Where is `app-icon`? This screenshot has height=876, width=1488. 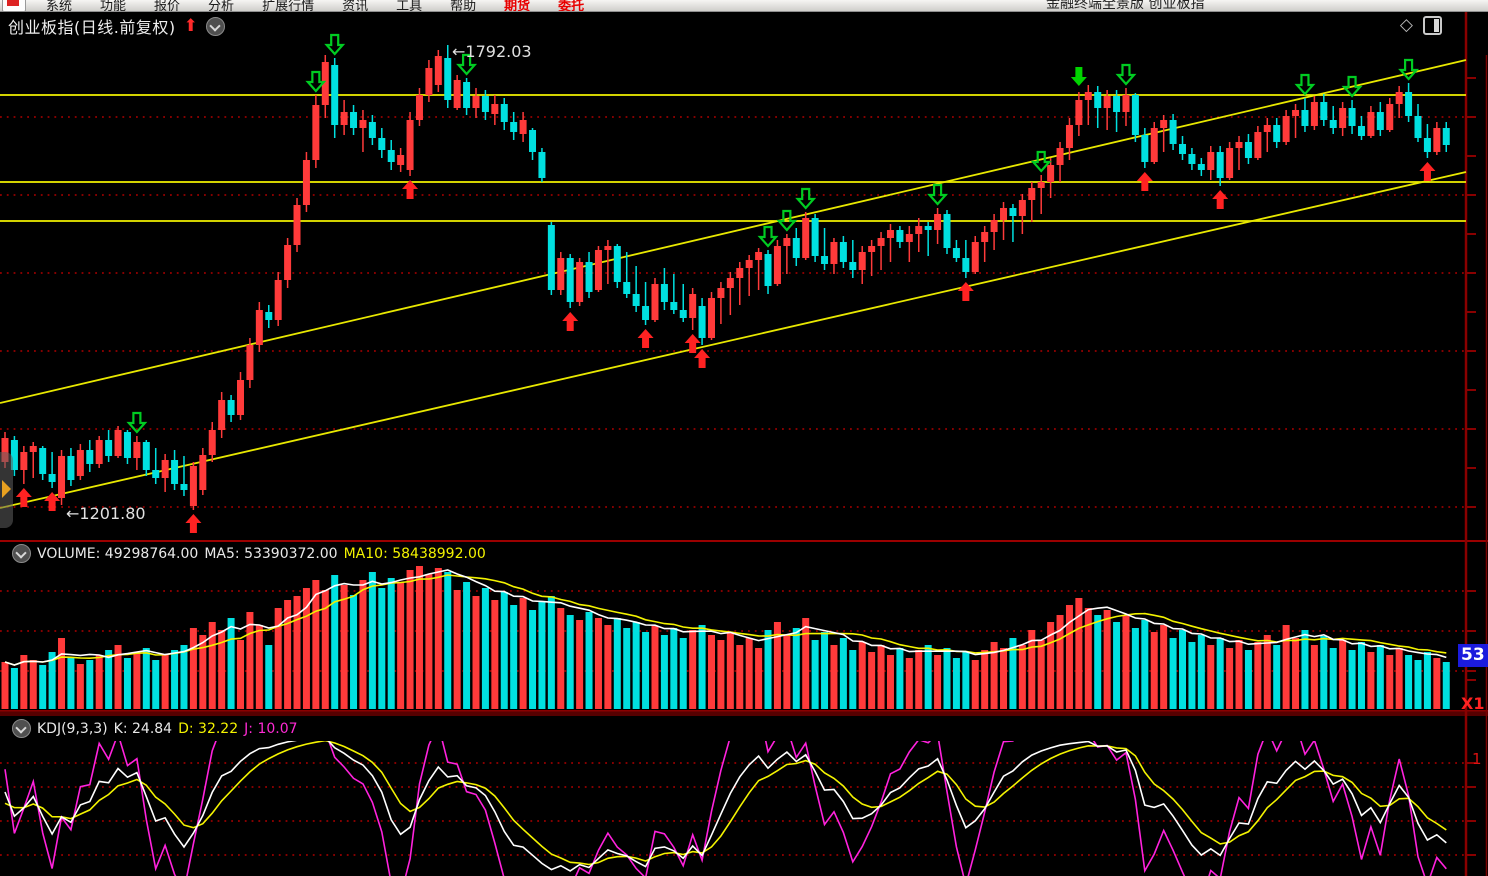 app-icon is located at coordinates (14, 5).